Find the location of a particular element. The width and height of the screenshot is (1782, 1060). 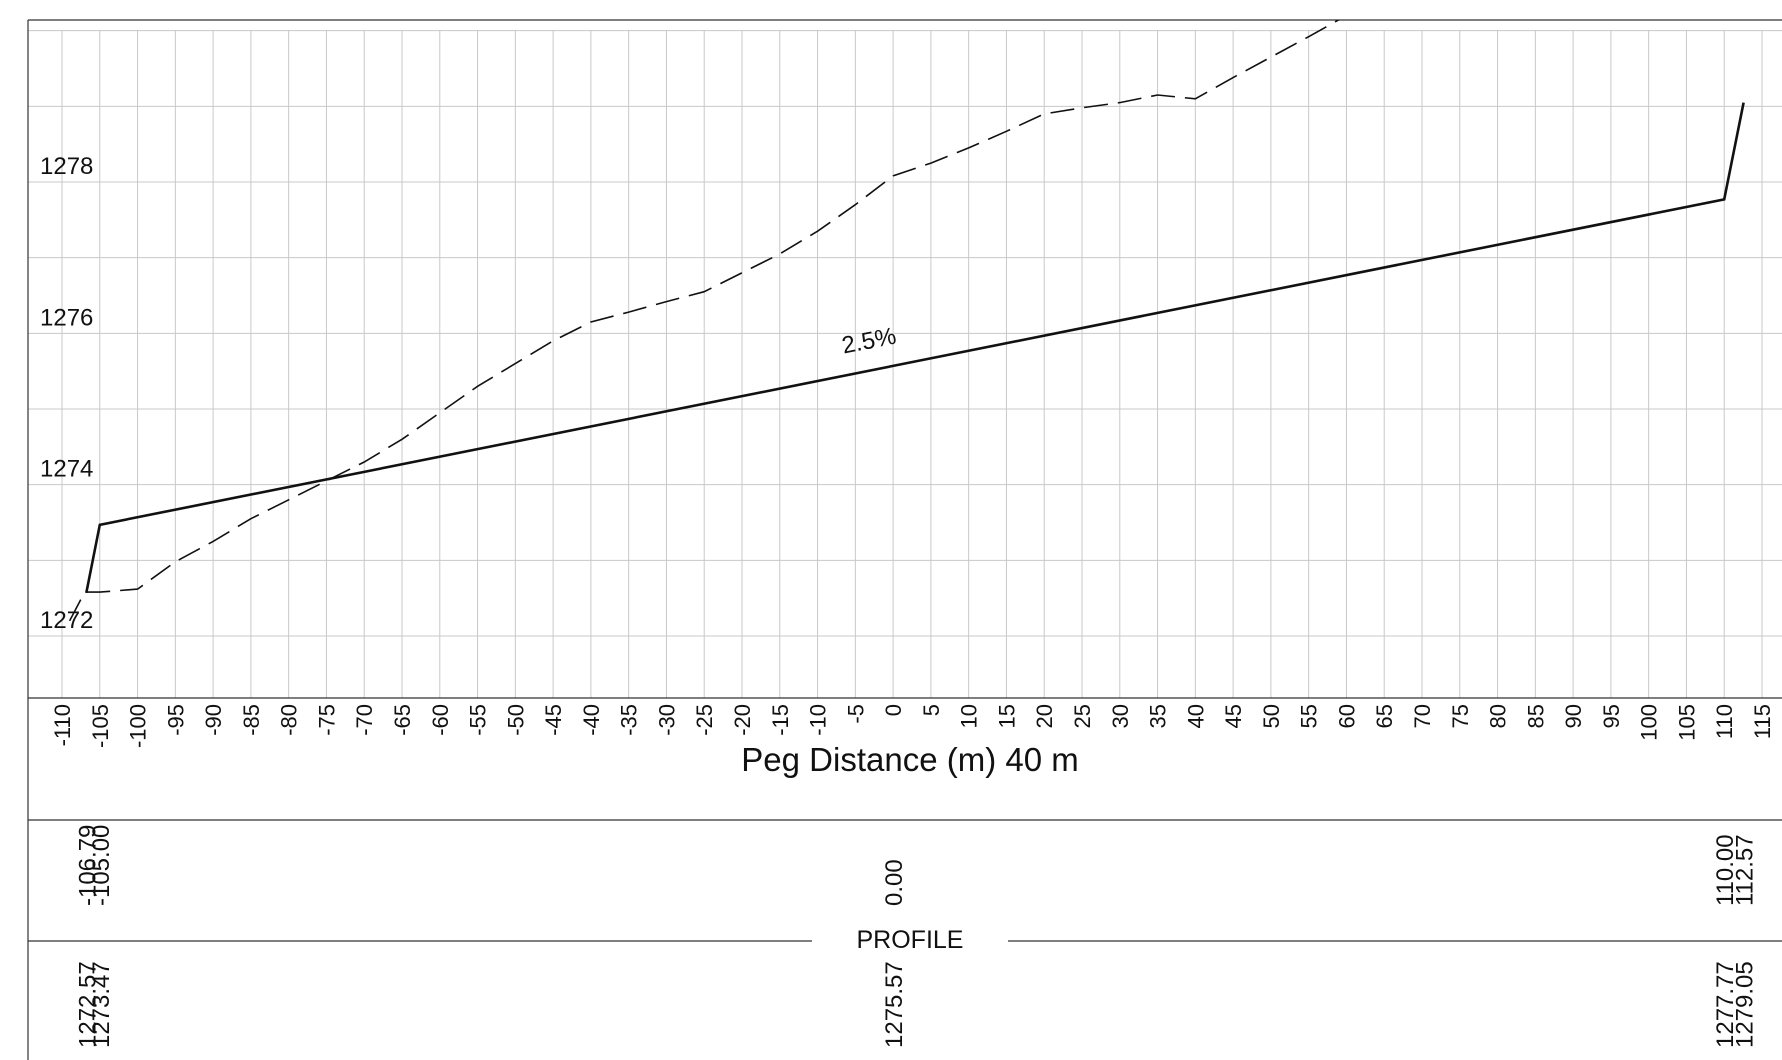

x-tick-label: -75 is located at coordinates (326, 720).